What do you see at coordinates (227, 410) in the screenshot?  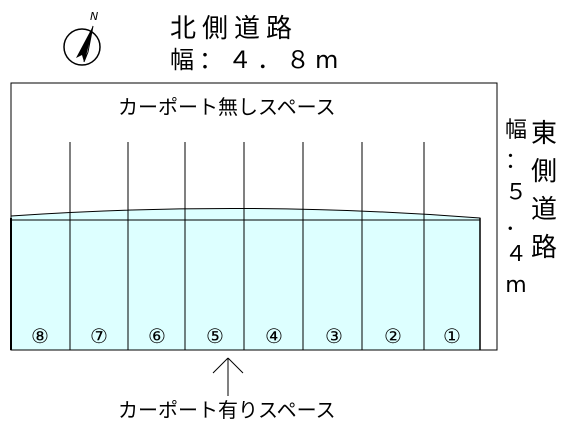 I see `carport-space-label: カーポート有りスペース` at bounding box center [227, 410].